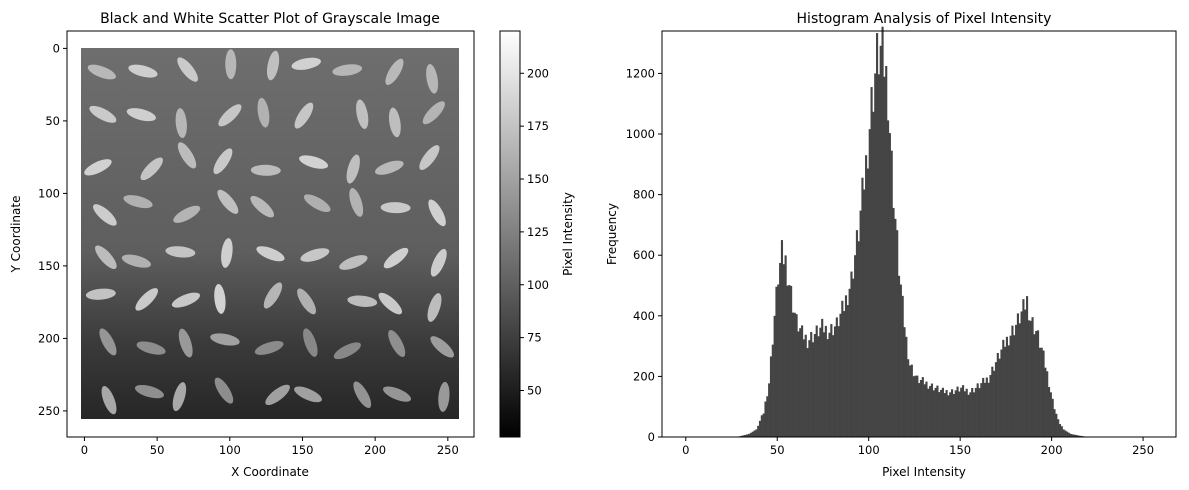  Describe the element at coordinates (448, 450) in the screenshot. I see `image-x-tick-label: 250` at that location.